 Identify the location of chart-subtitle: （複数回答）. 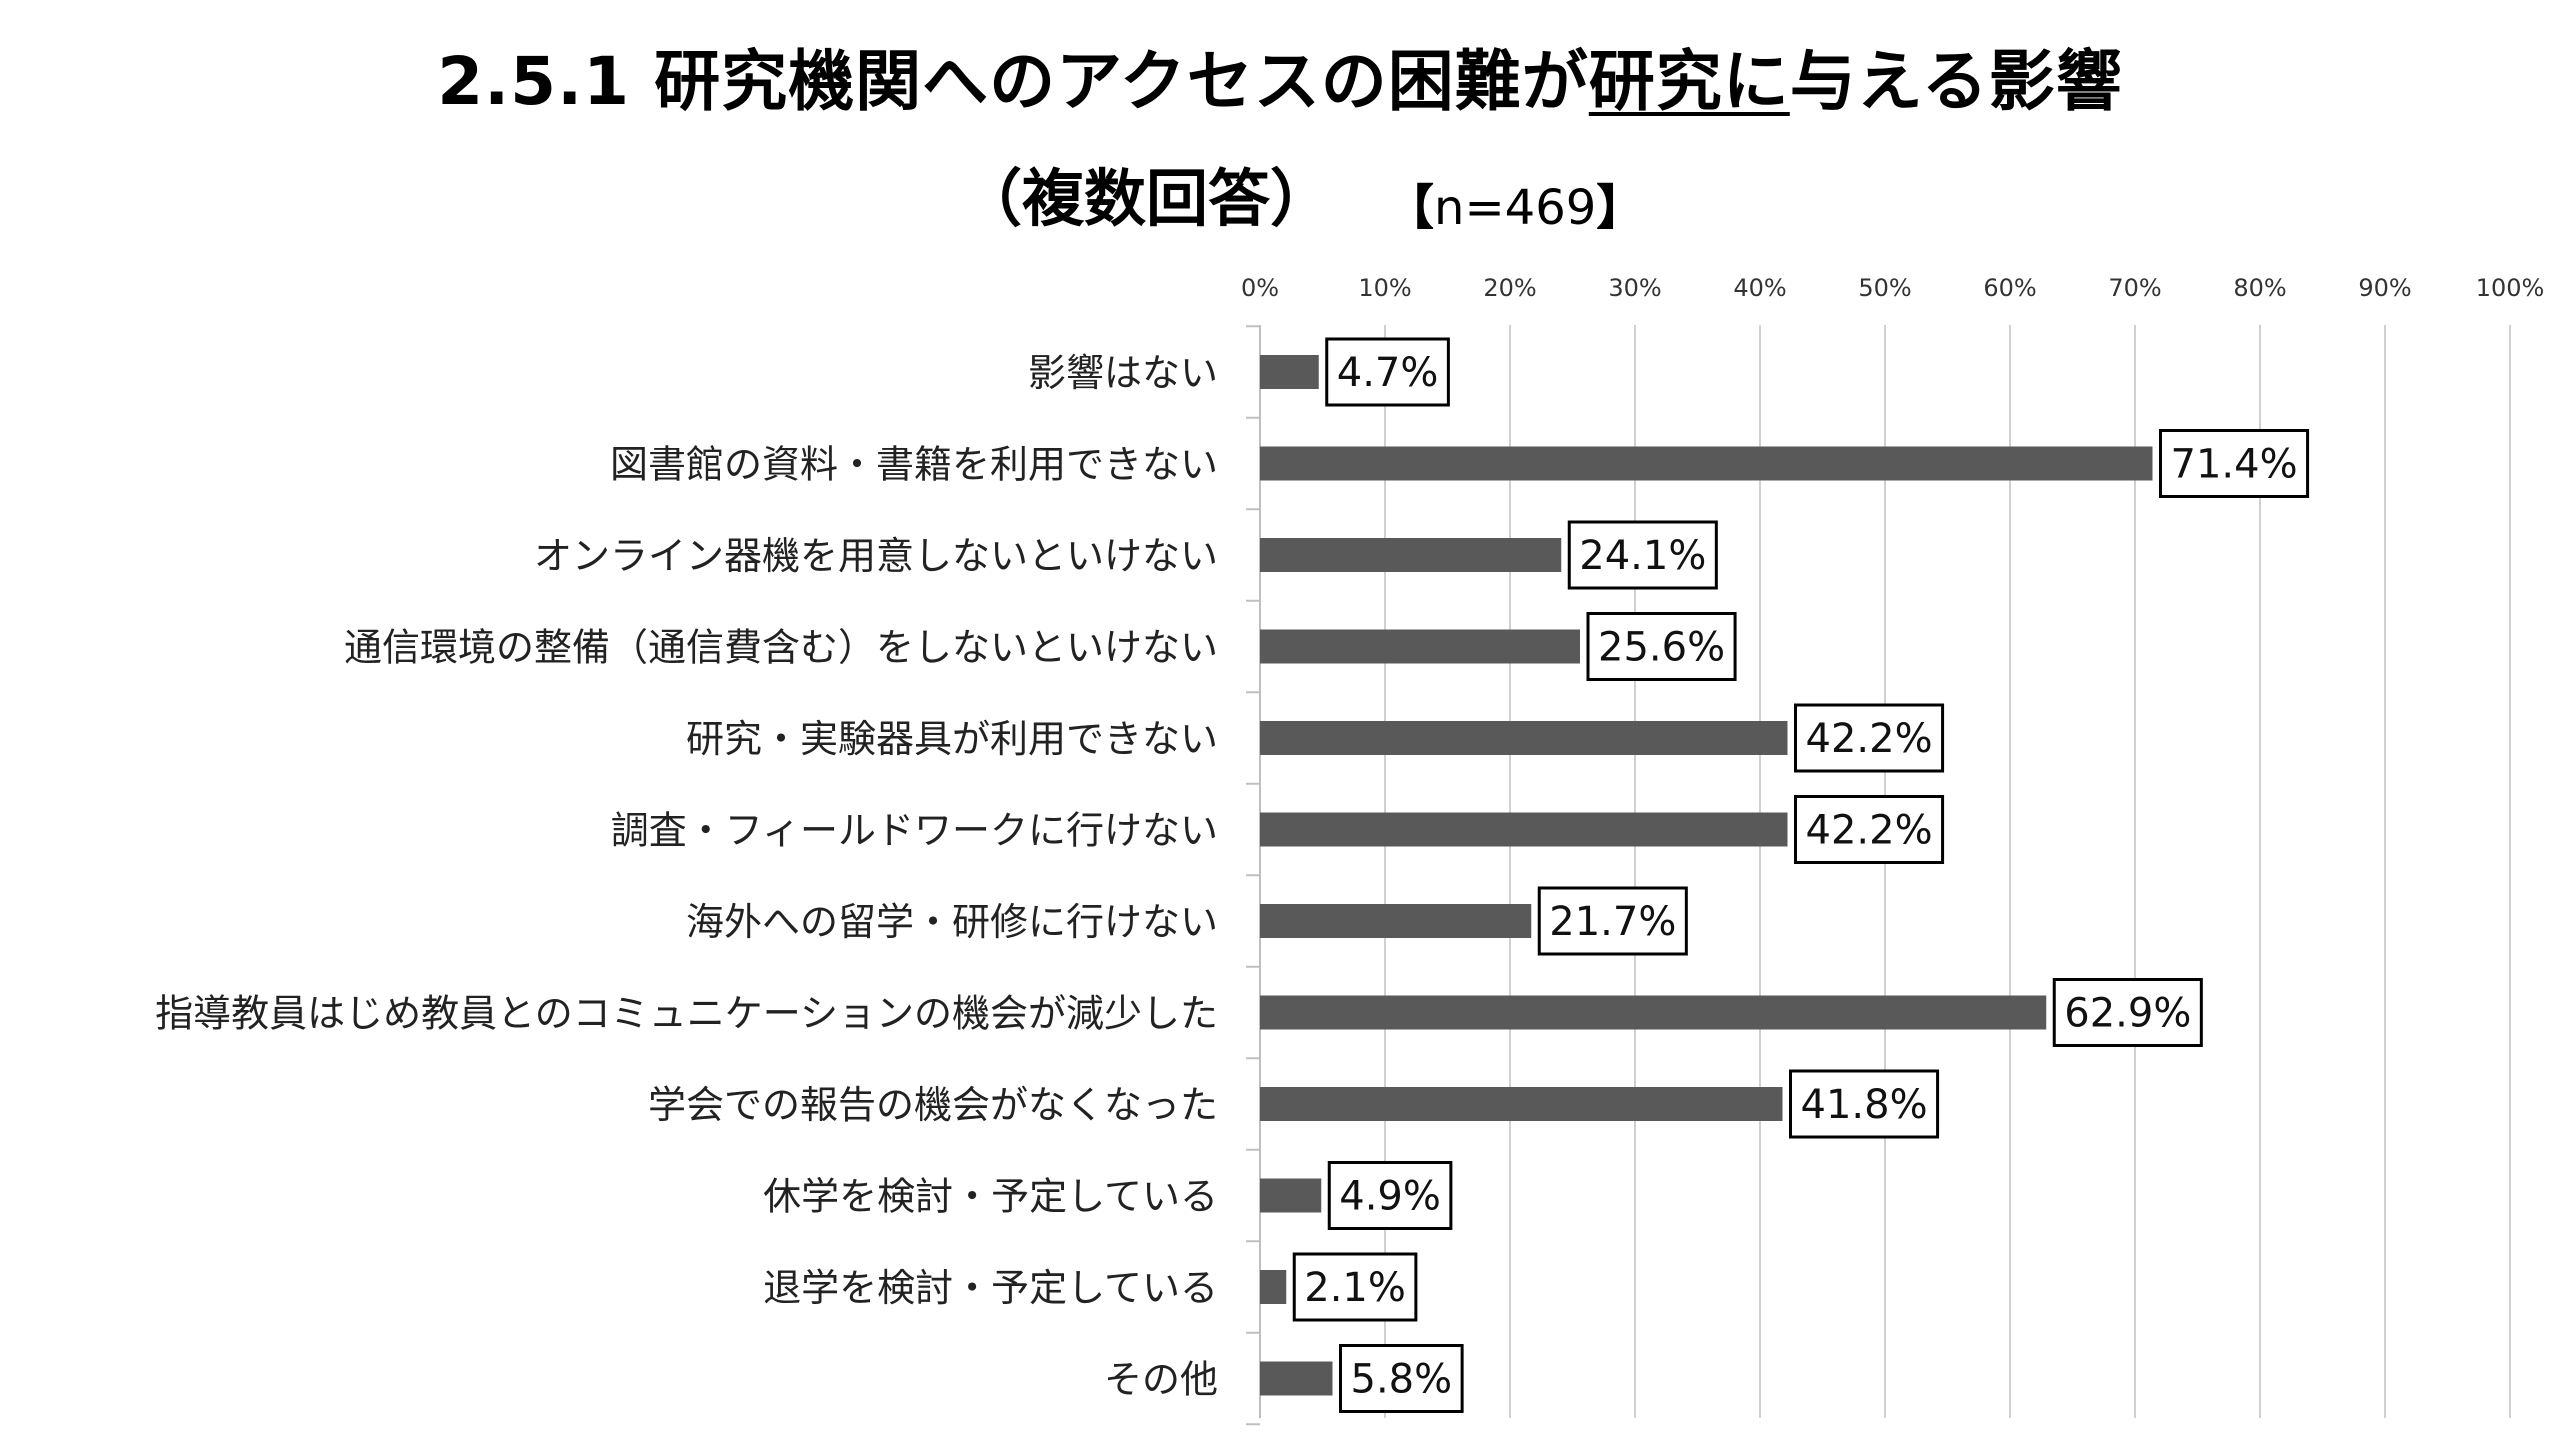
(1146, 198).